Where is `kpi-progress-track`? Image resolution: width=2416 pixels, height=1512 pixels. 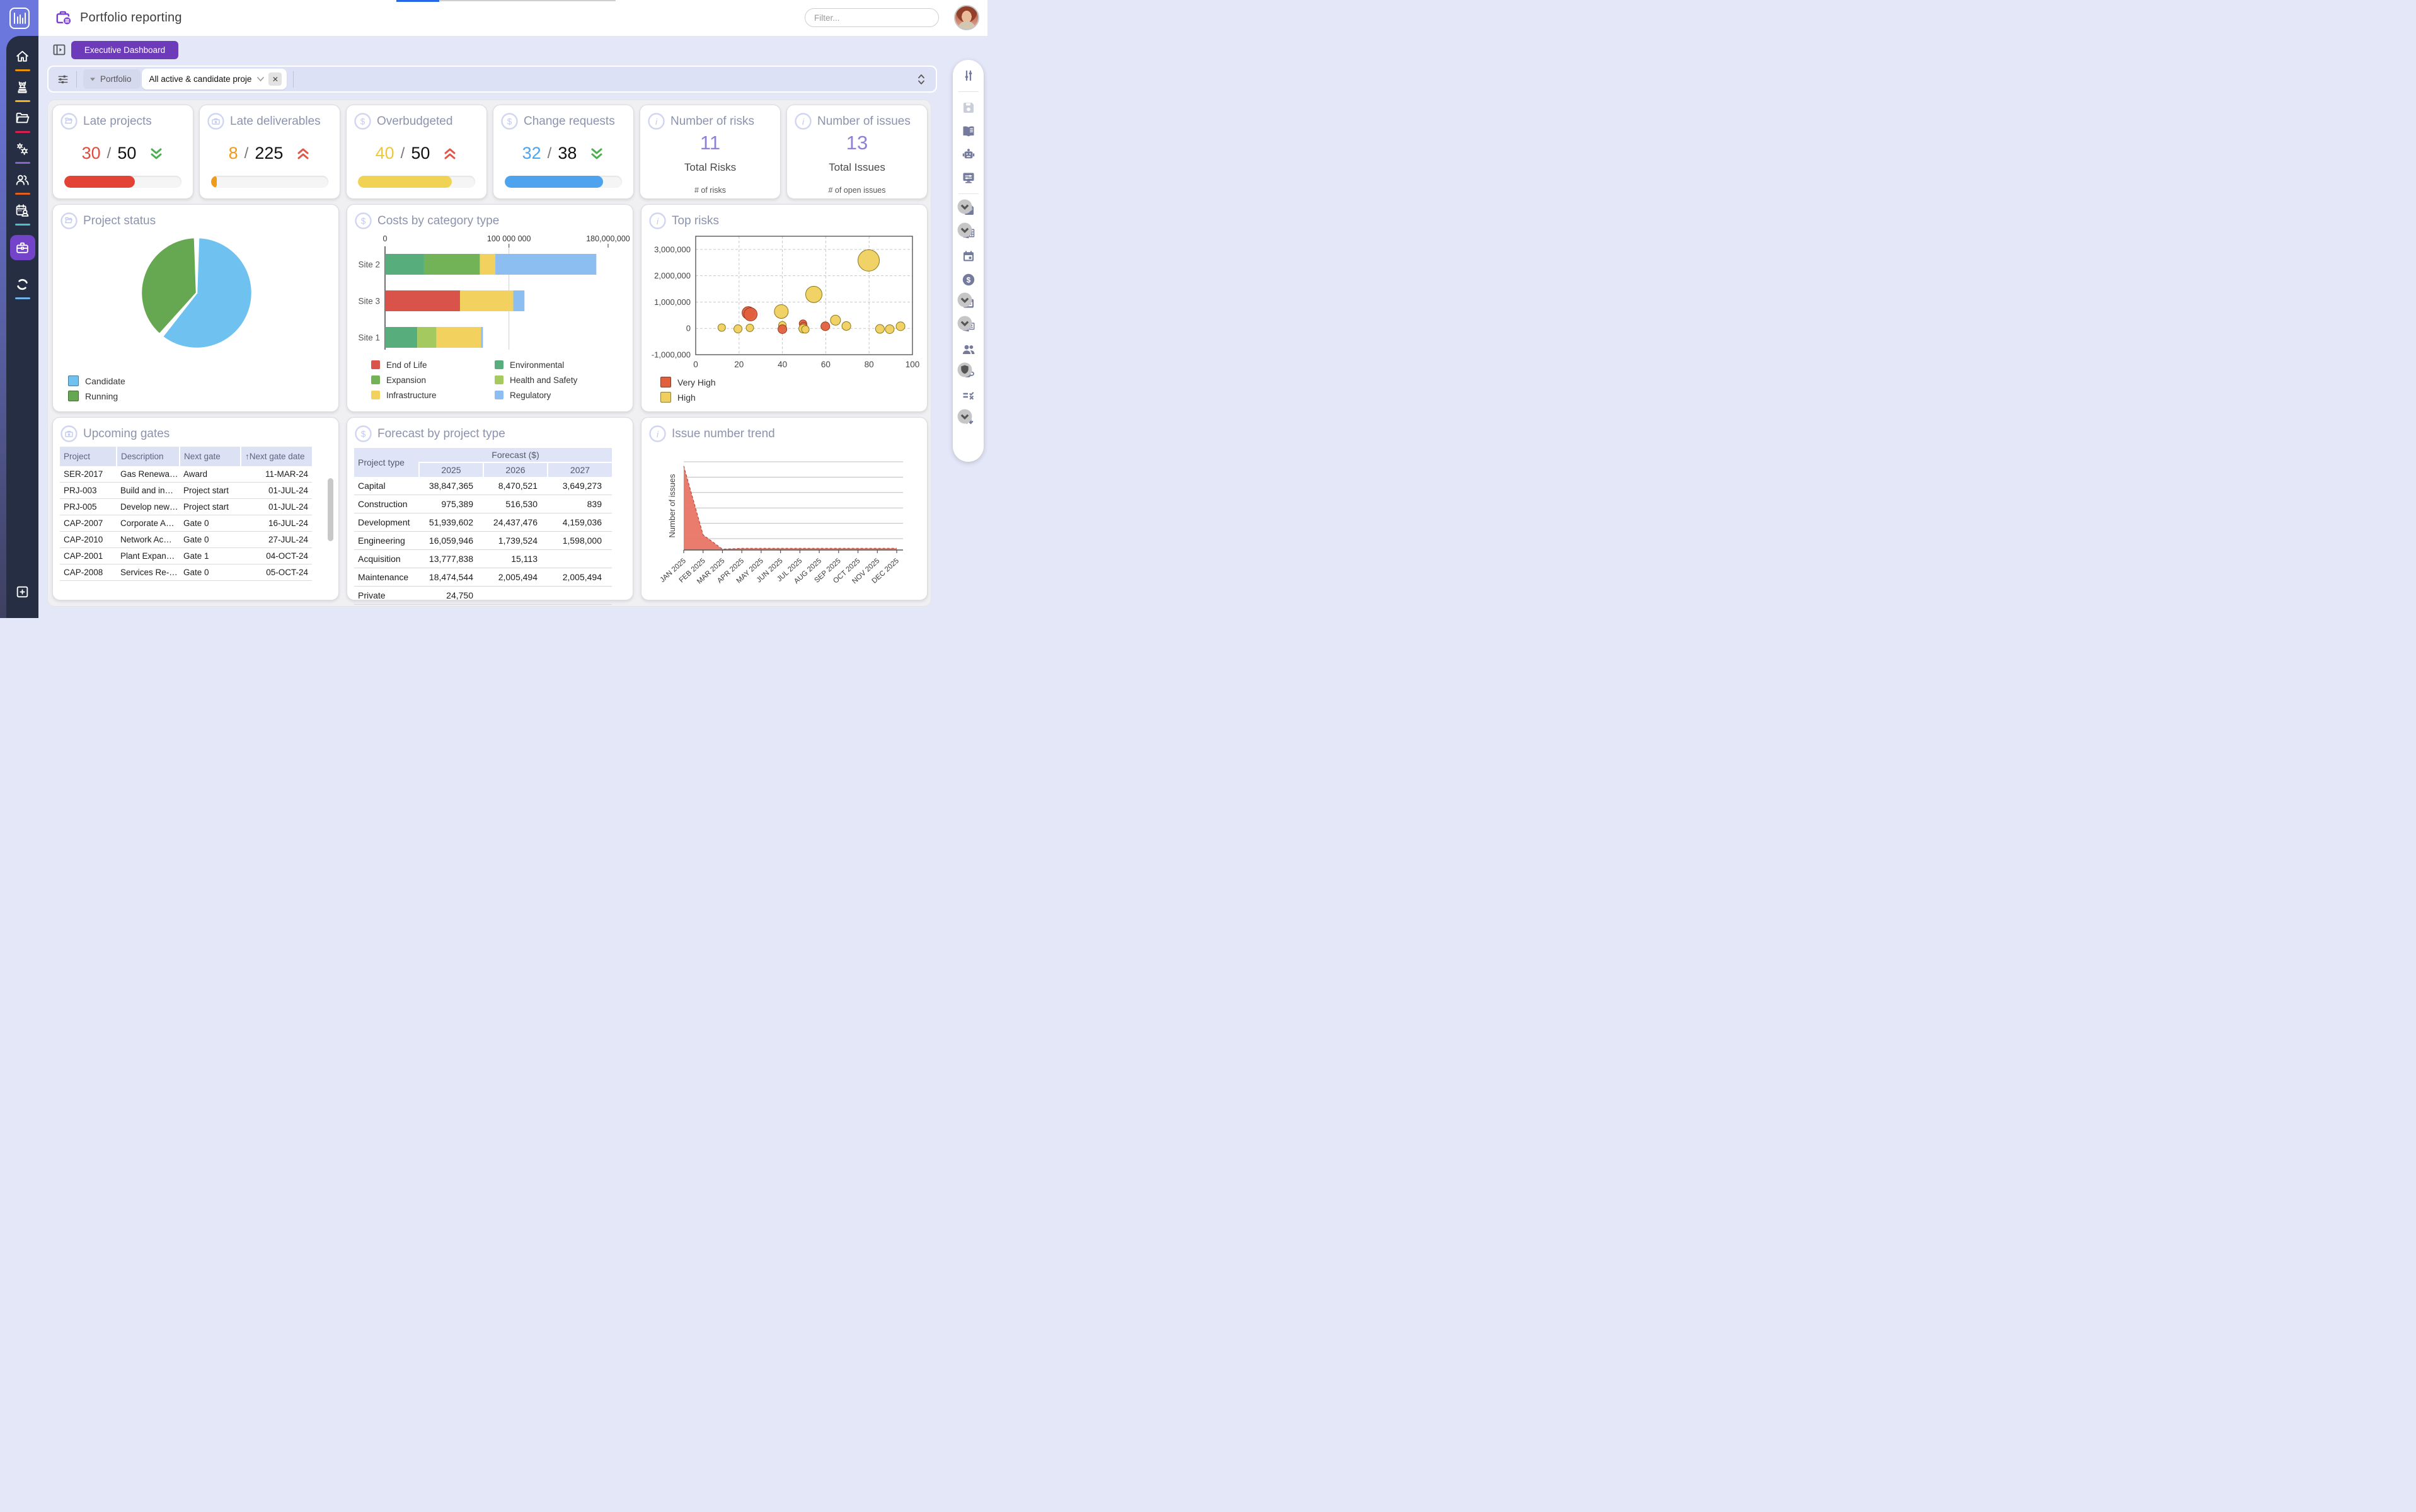 kpi-progress-track is located at coordinates (416, 182).